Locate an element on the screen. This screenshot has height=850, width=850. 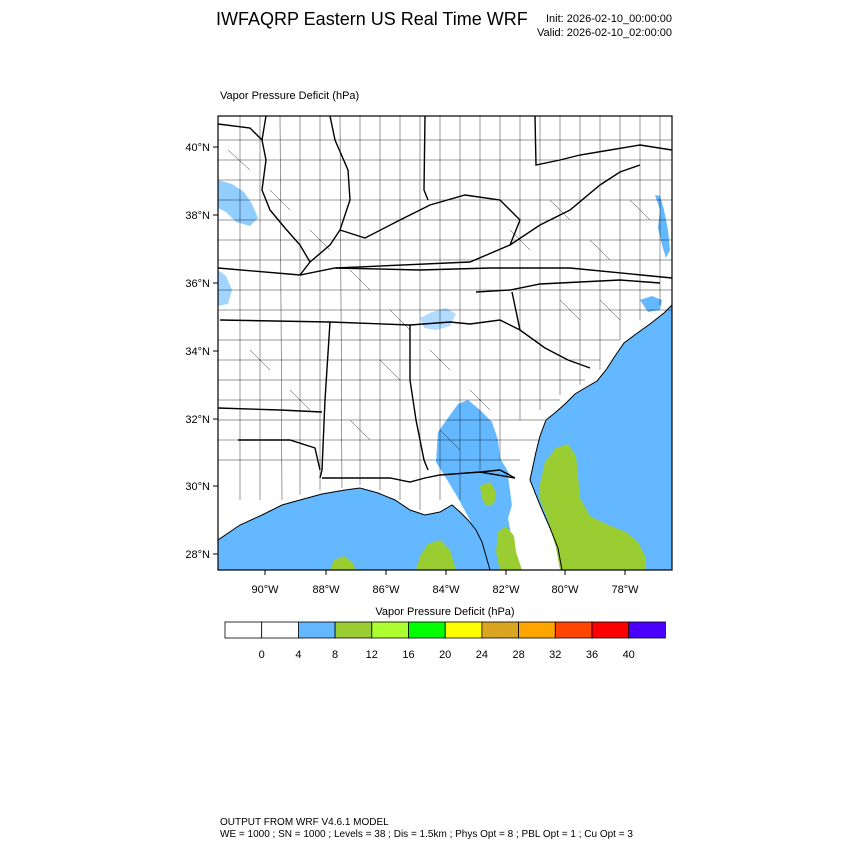
longitude-ticks: 90°W 88°W 86°W 84°W 82°W 80°W 78°W is located at coordinates (445, 583).